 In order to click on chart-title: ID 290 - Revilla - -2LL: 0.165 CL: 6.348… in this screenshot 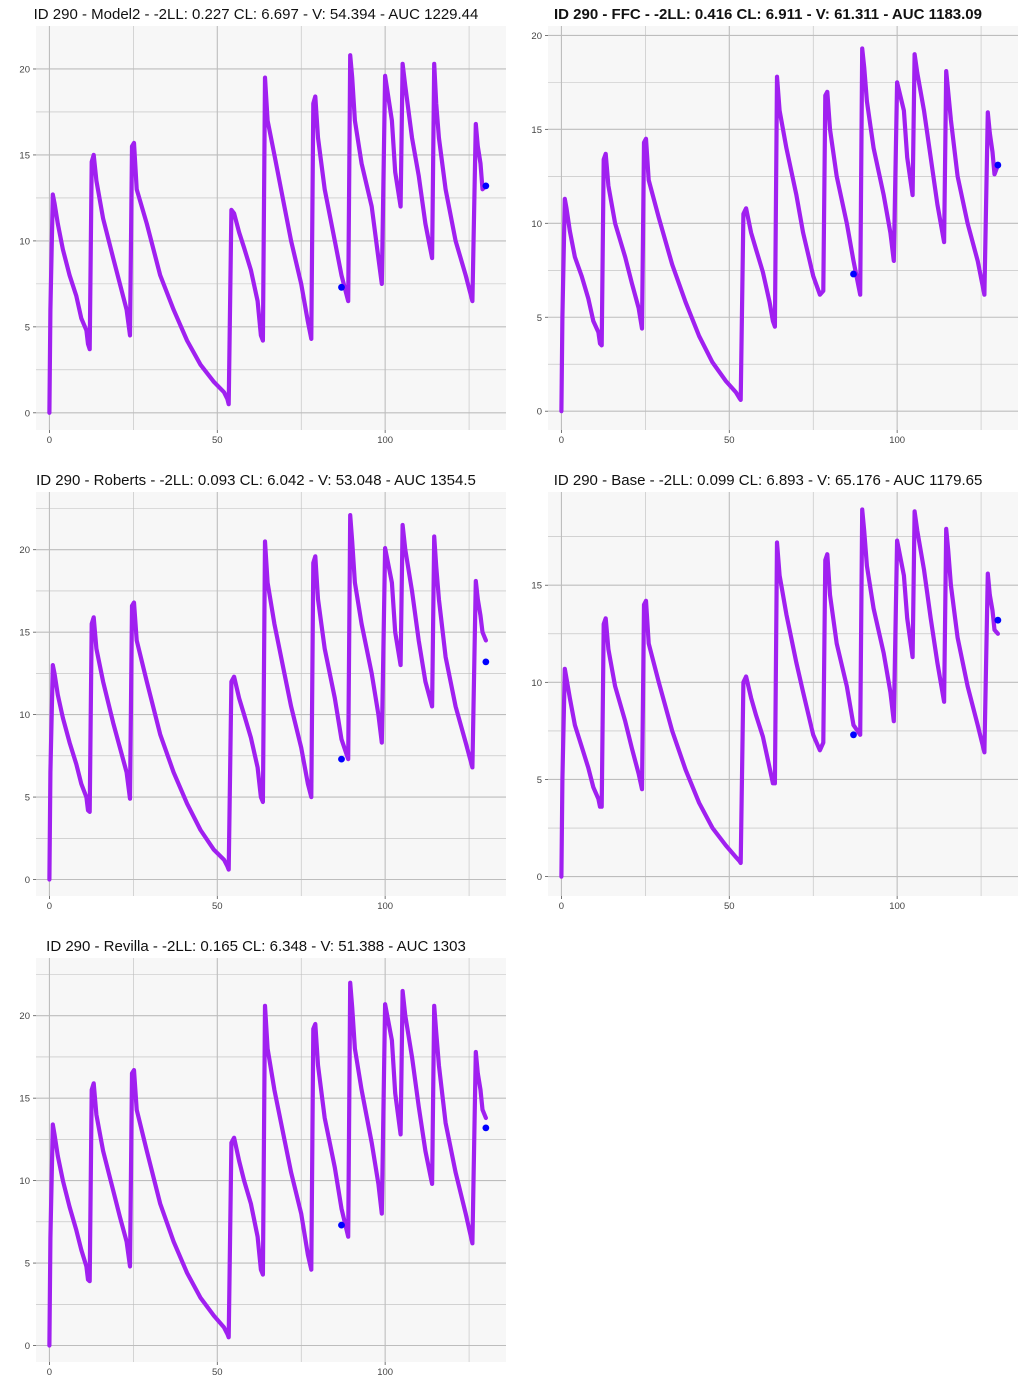, I will do `click(256, 946)`.